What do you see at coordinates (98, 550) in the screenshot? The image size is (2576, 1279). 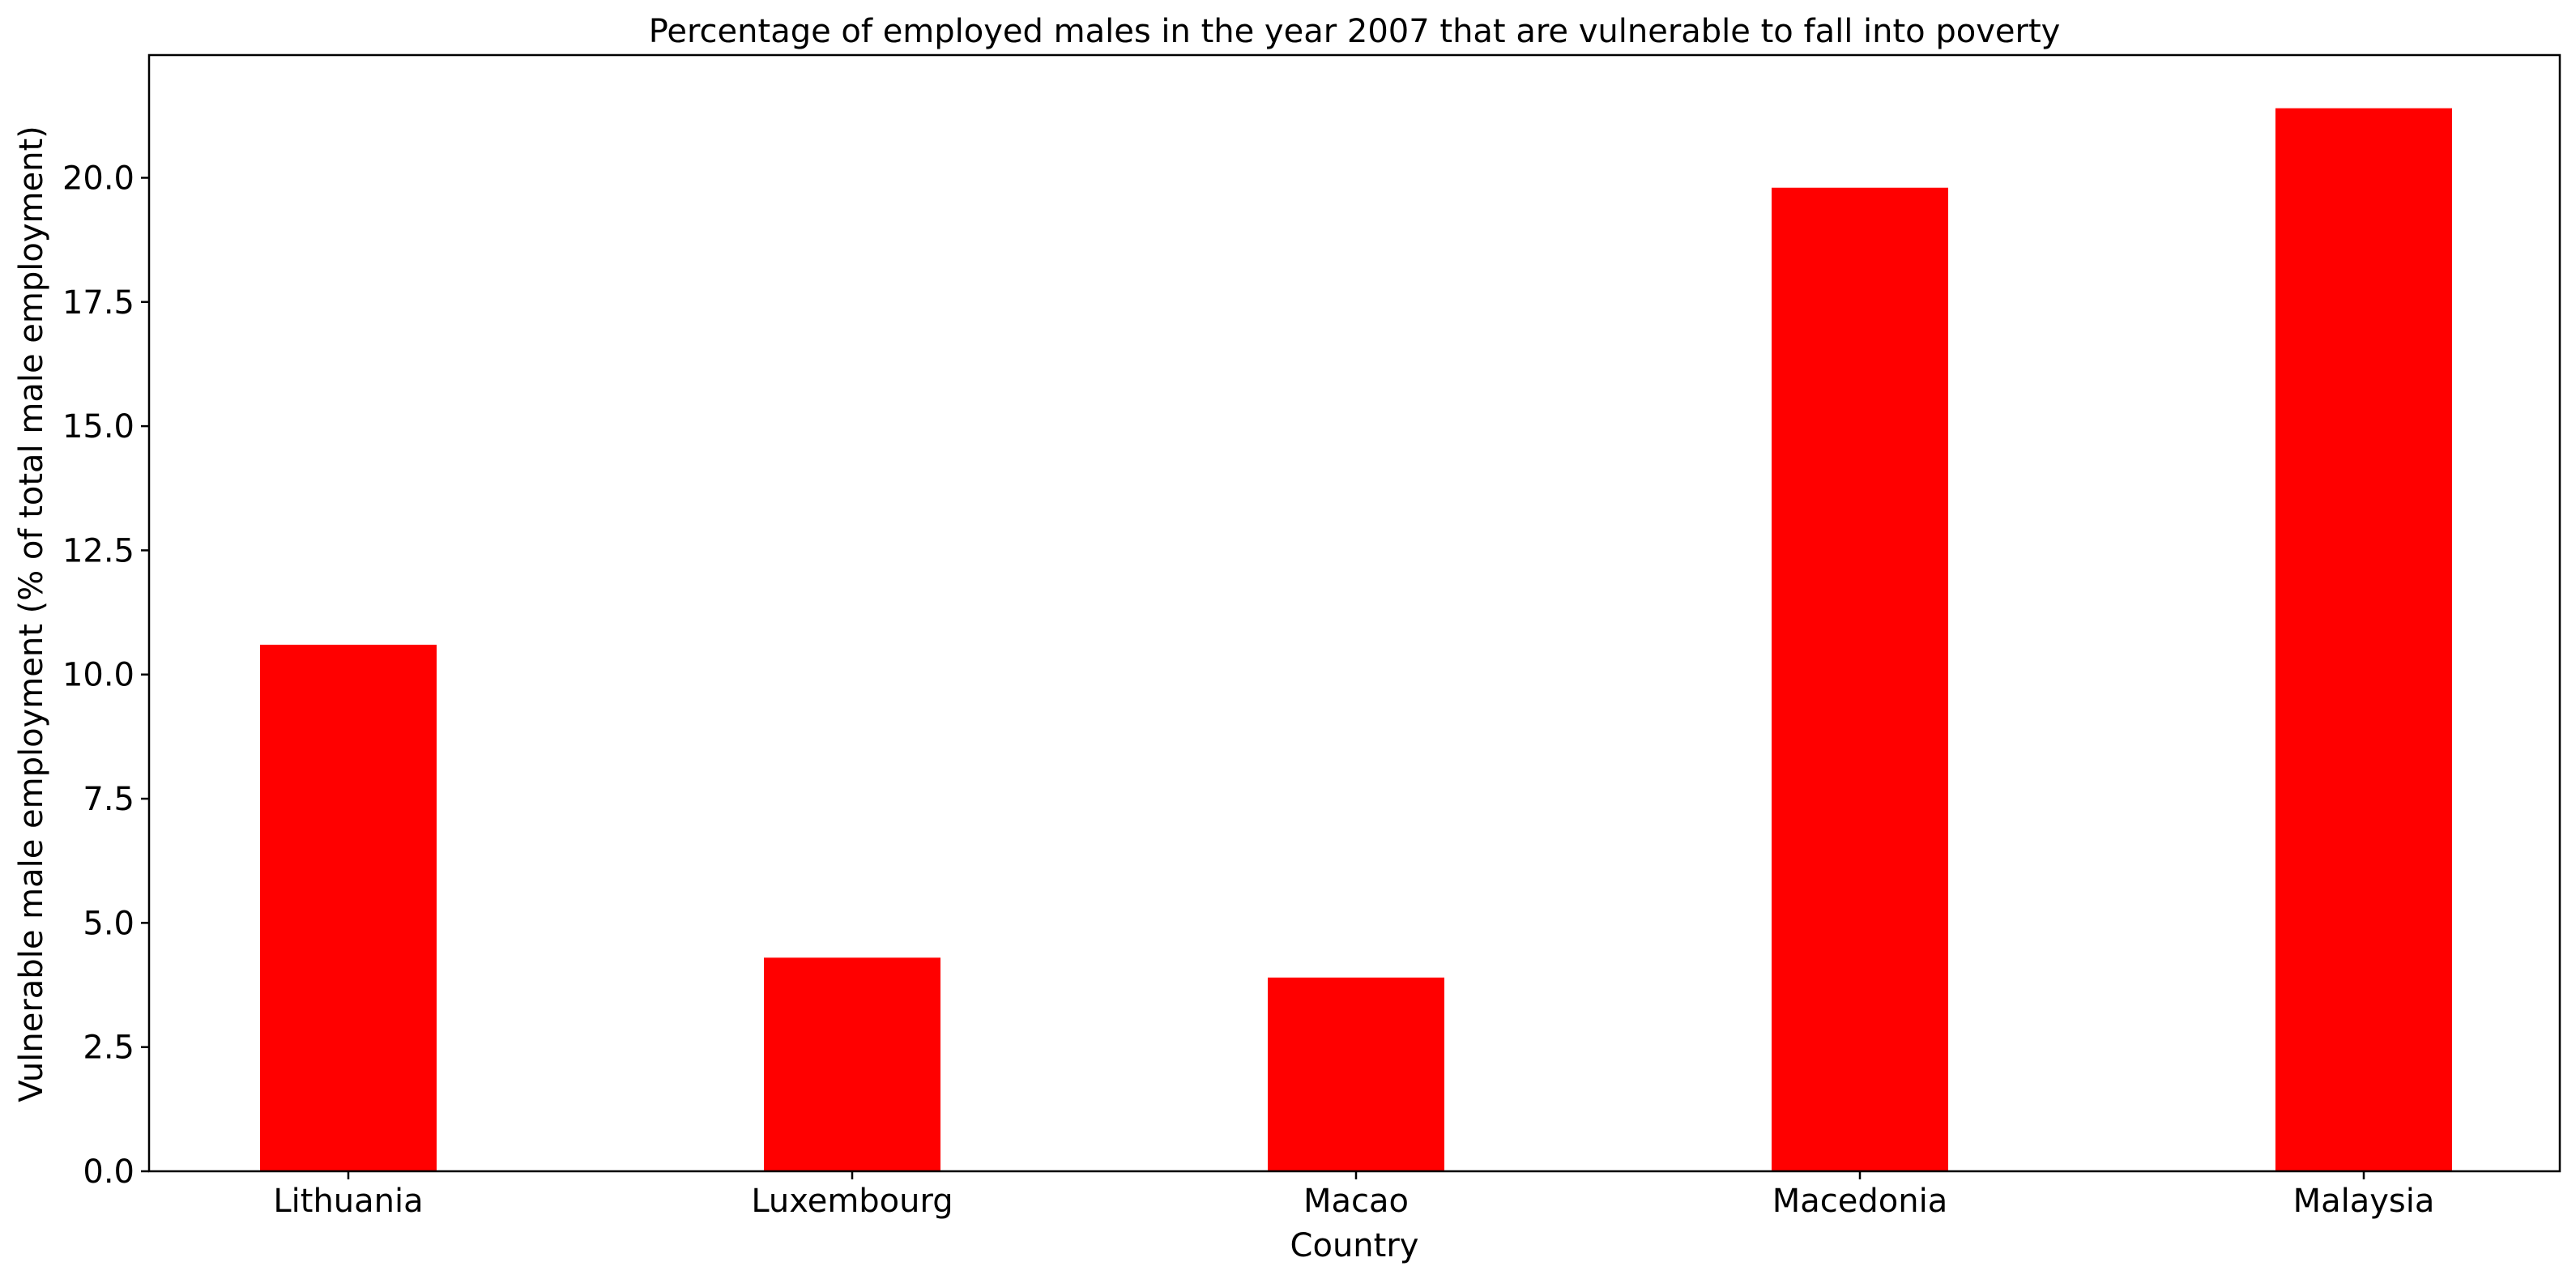 I see `y-tick-label: 12.5` at bounding box center [98, 550].